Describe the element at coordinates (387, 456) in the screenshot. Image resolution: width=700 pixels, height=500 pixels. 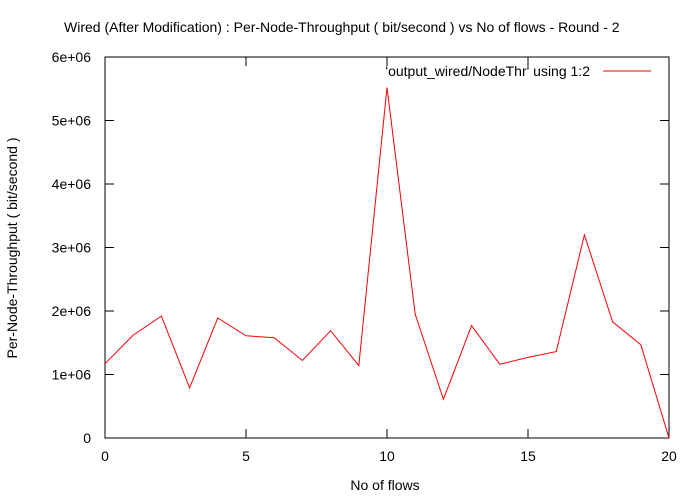
I see `x-tick-label: 10` at that location.